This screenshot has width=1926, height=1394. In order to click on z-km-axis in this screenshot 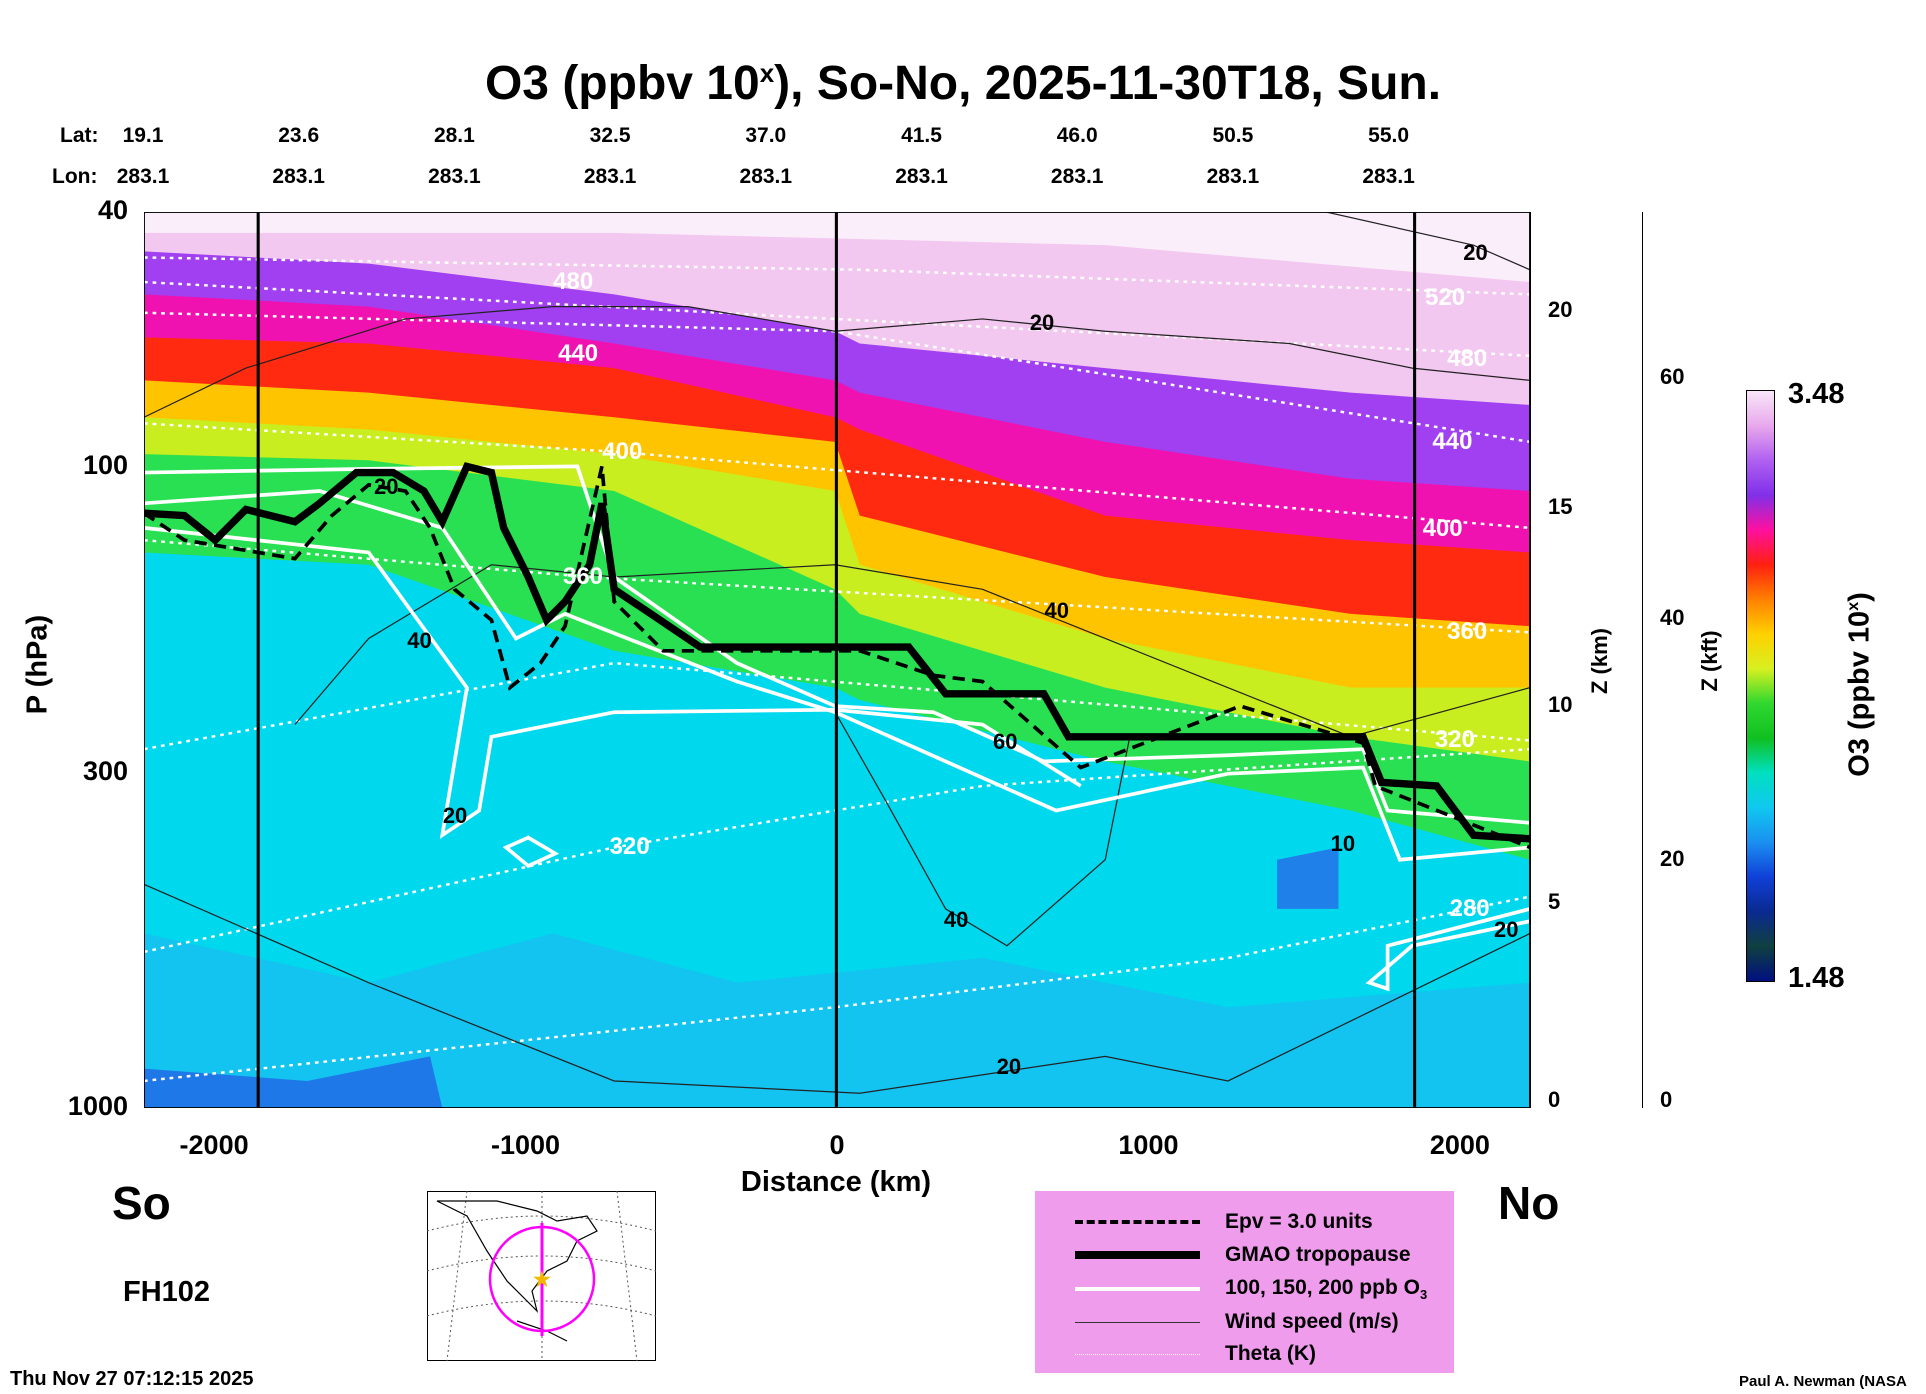, I will do `click(1530, 660)`.